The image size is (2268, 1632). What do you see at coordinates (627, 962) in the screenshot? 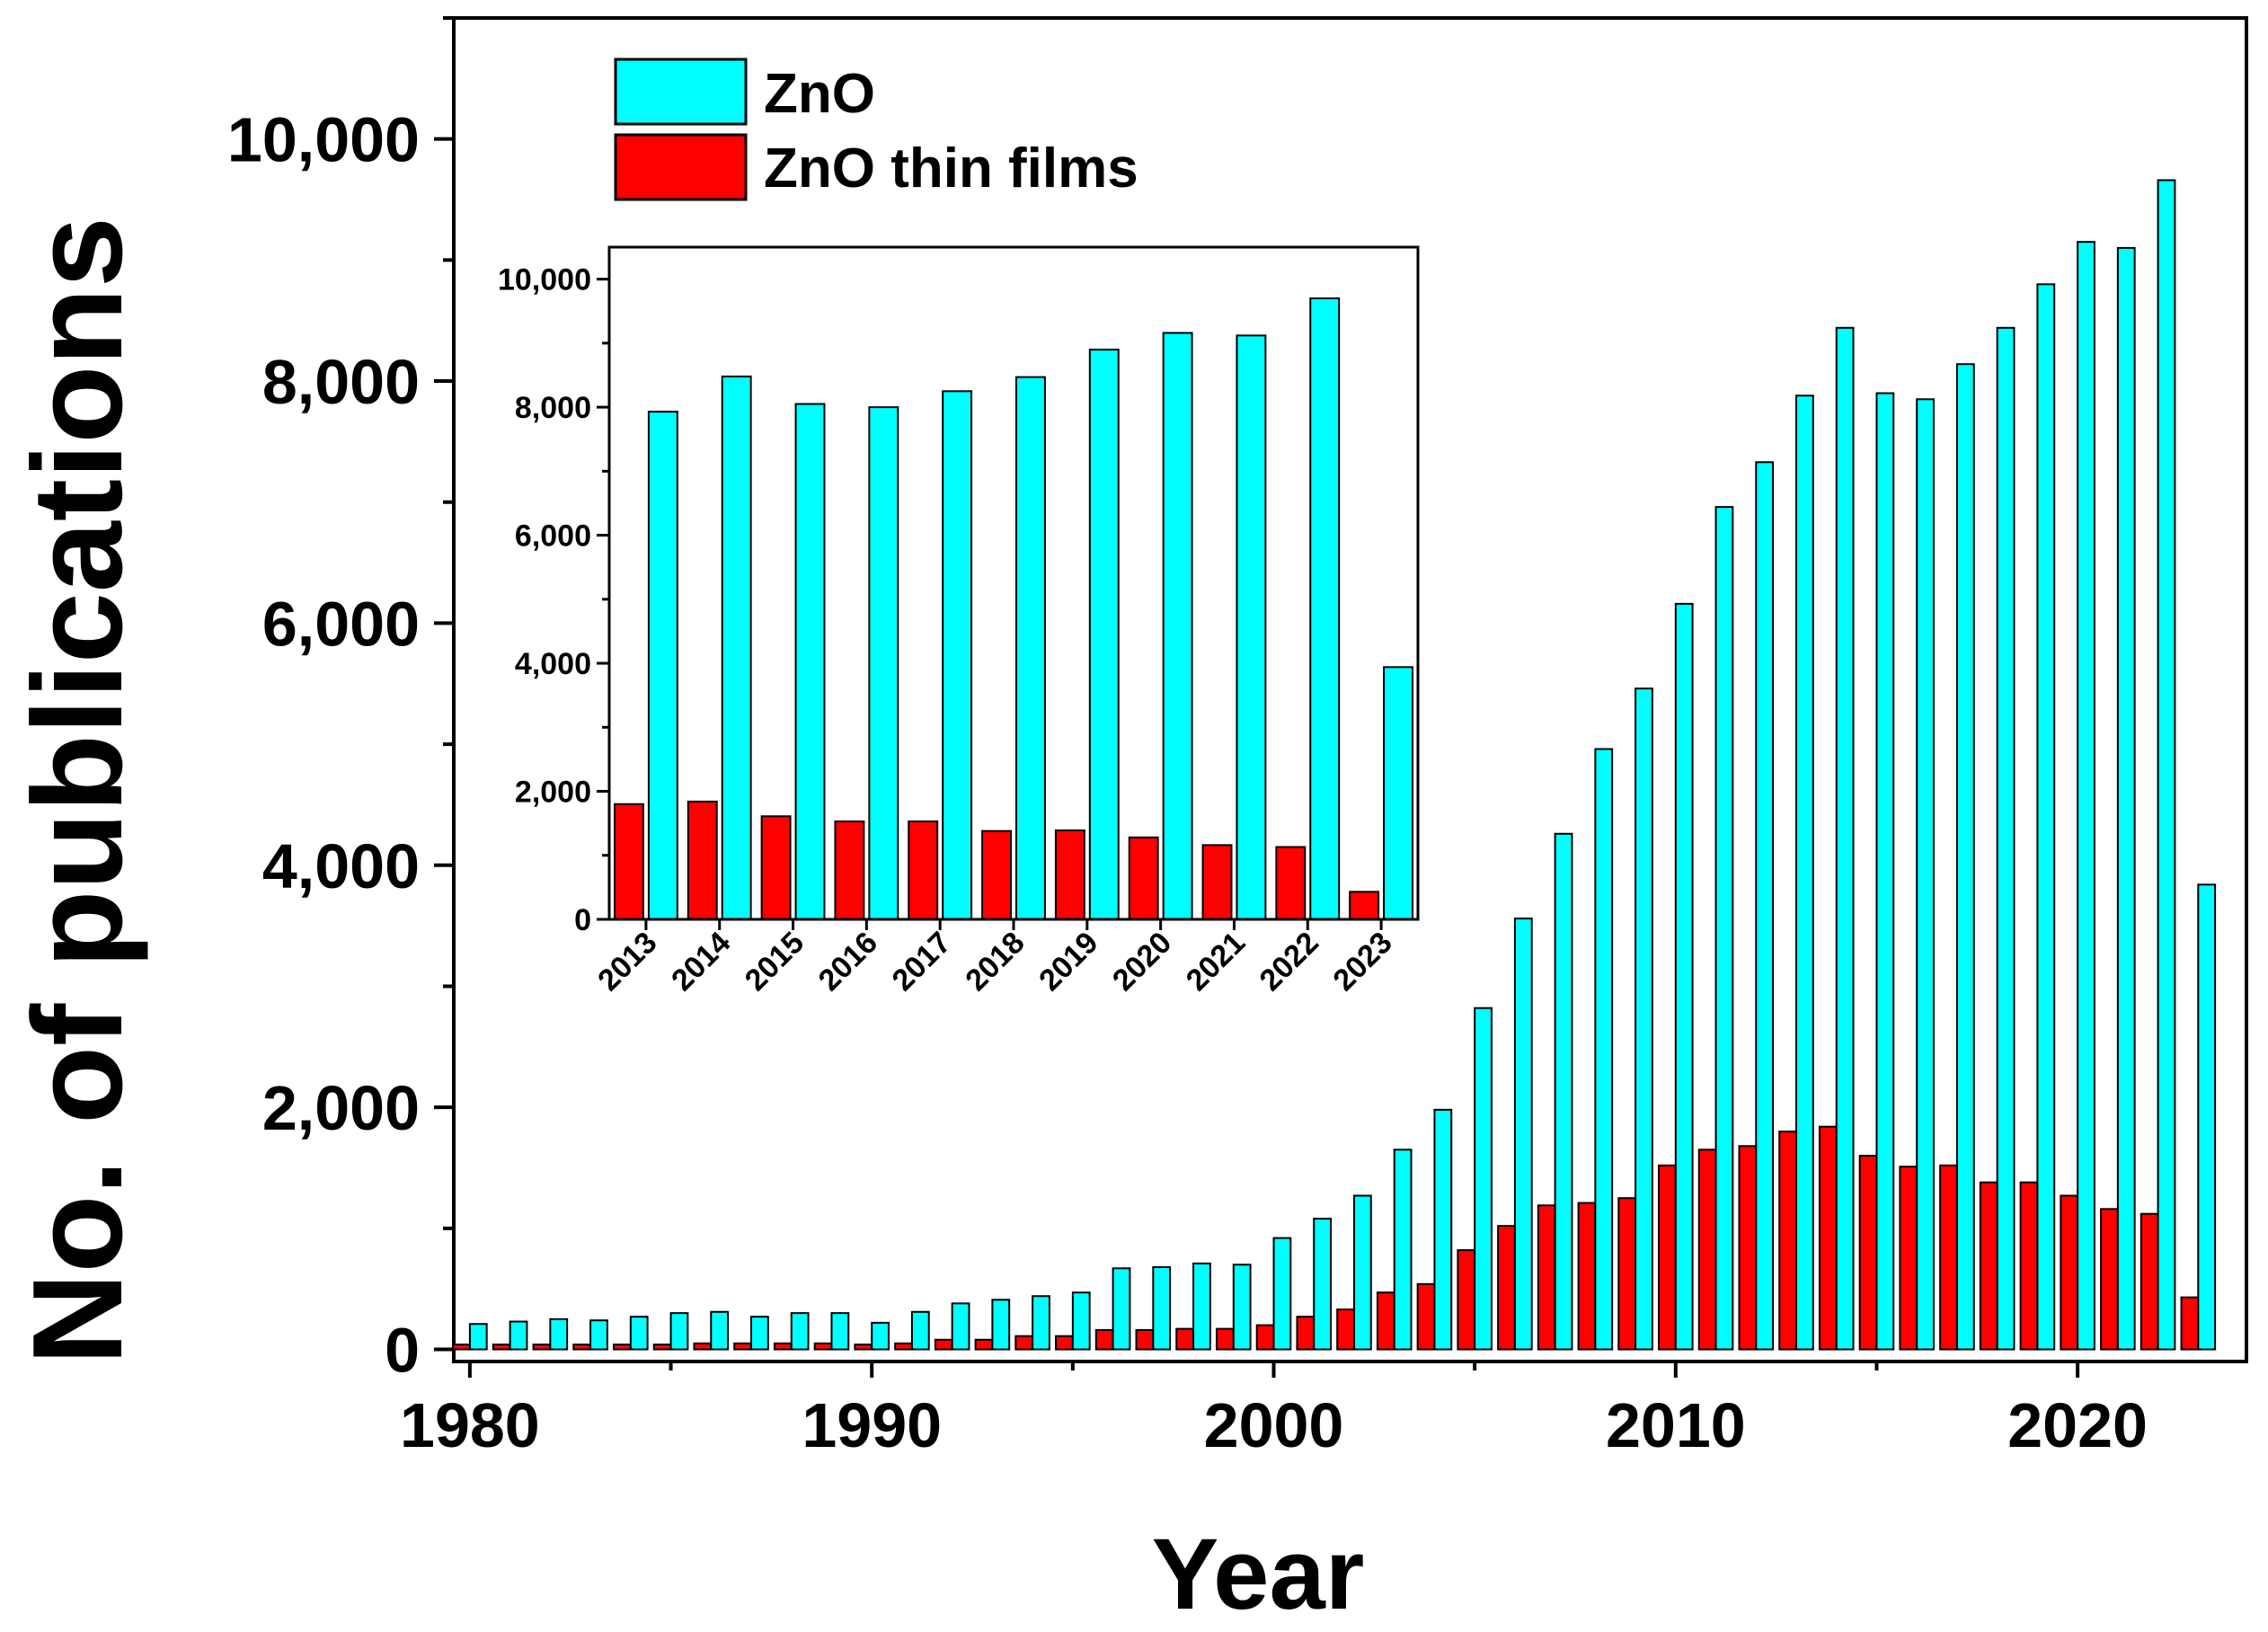
I see `inset-x-tick-label: 2013` at bounding box center [627, 962].